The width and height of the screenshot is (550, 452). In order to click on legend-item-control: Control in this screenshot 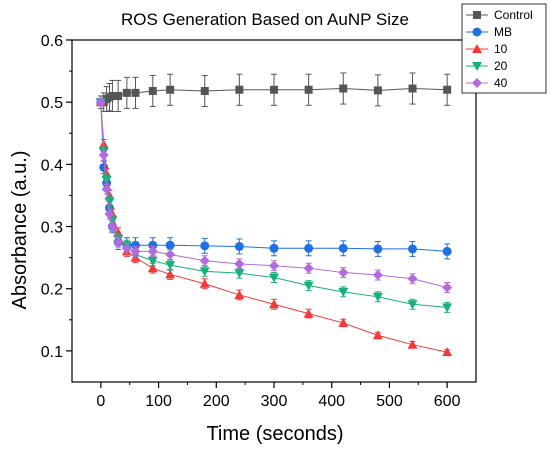, I will do `click(499, 15)`.